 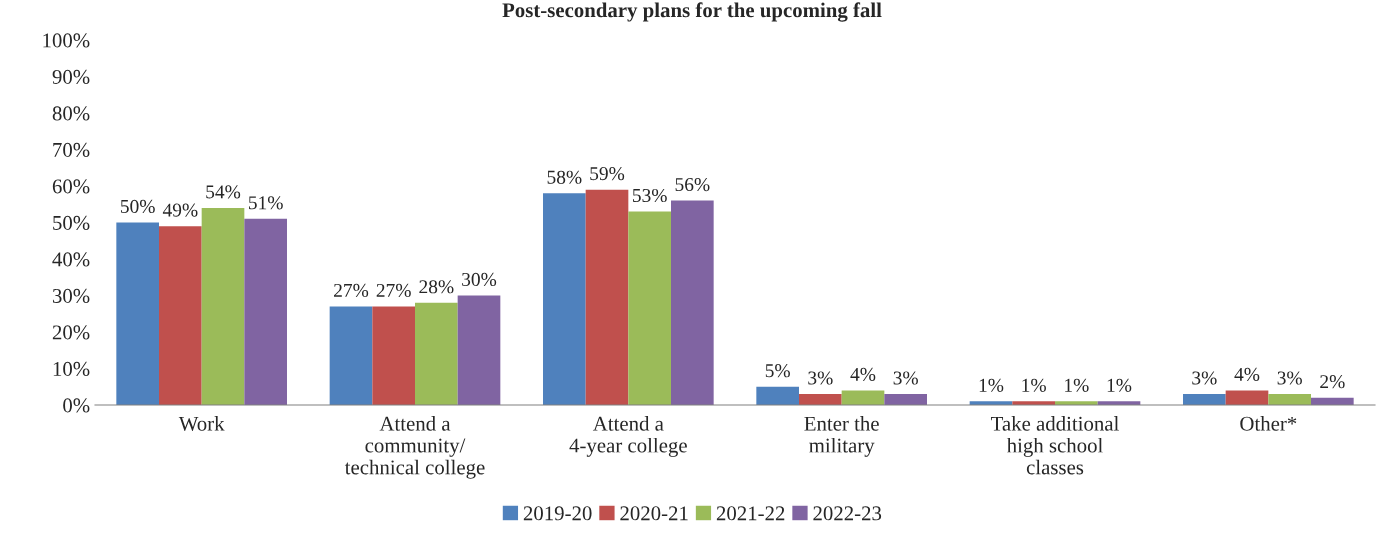 I want to click on data-label: 2%, so click(x=1332, y=382).